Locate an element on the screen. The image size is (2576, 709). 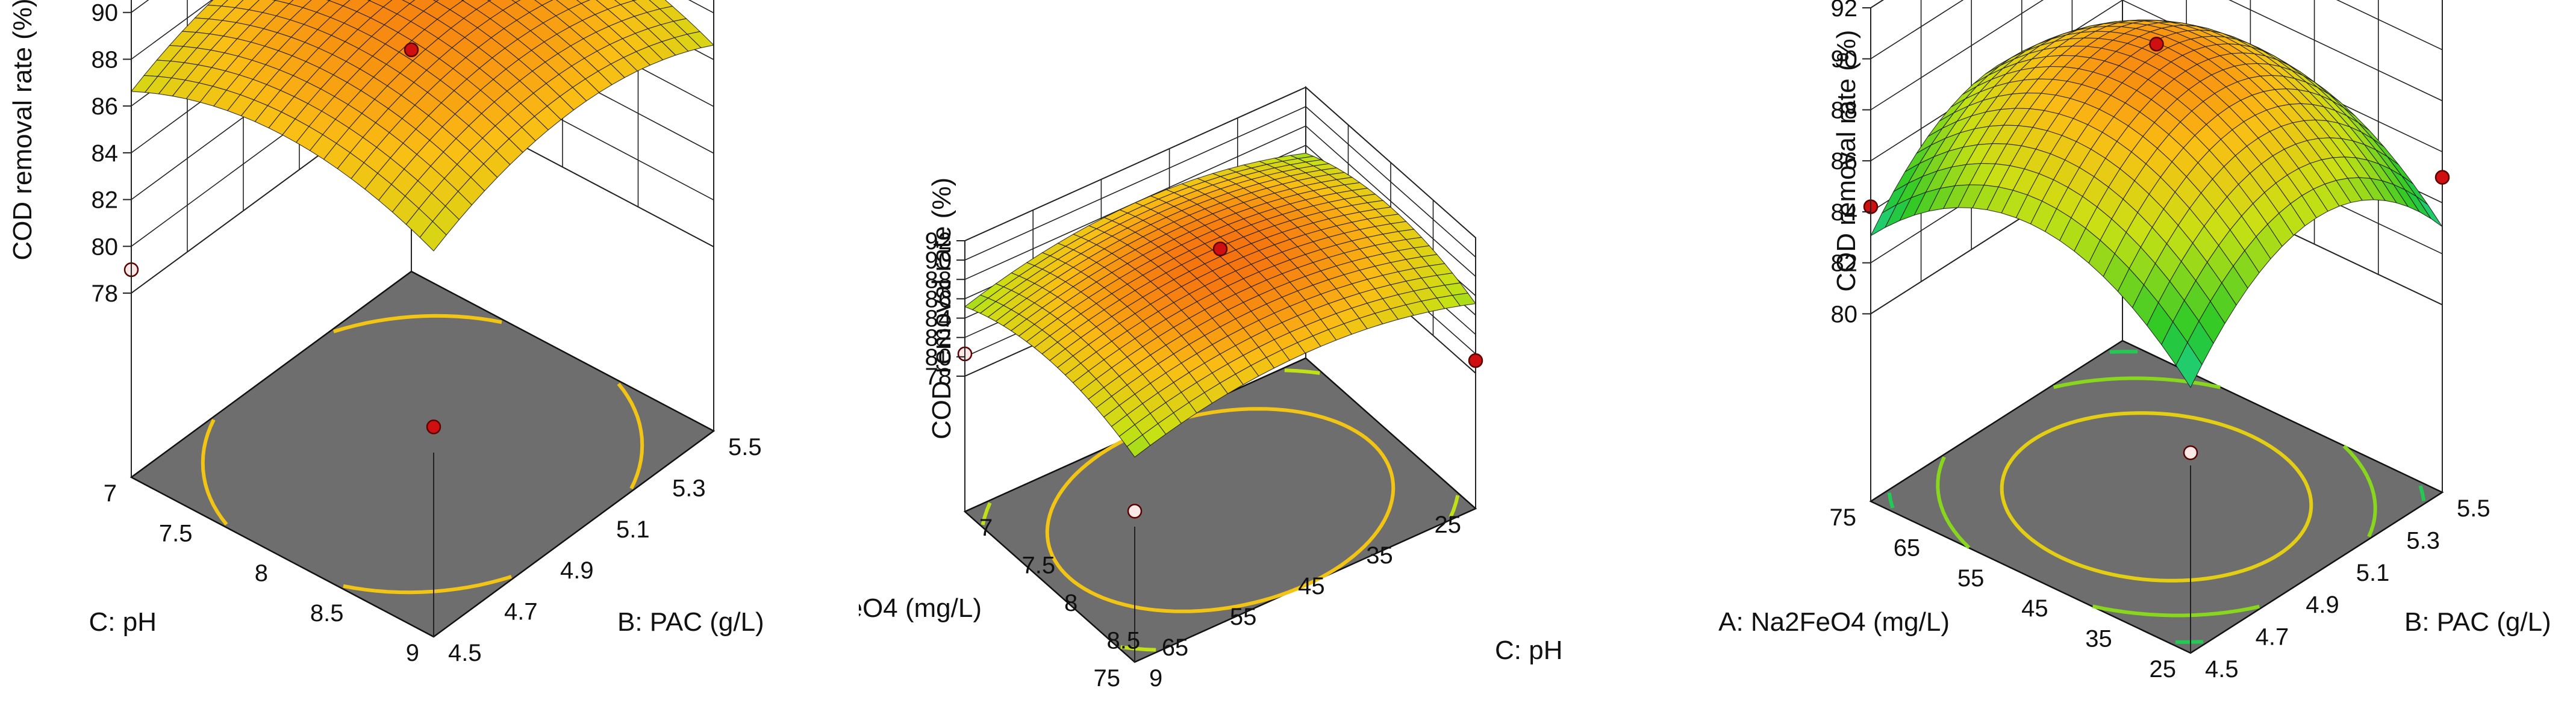
x-tick-label: 5.5 is located at coordinates (745, 447).